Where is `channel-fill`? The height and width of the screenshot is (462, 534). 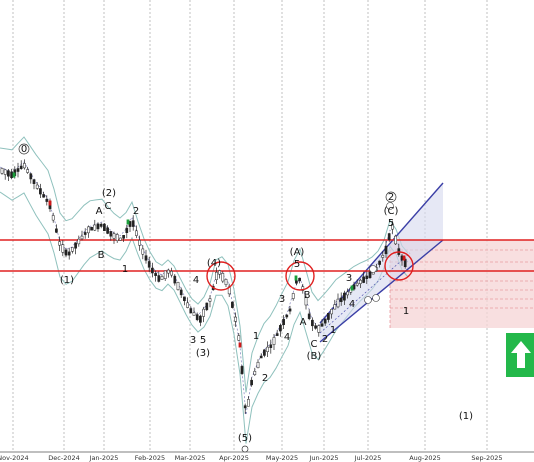
channel-fill is located at coordinates (381, 262).